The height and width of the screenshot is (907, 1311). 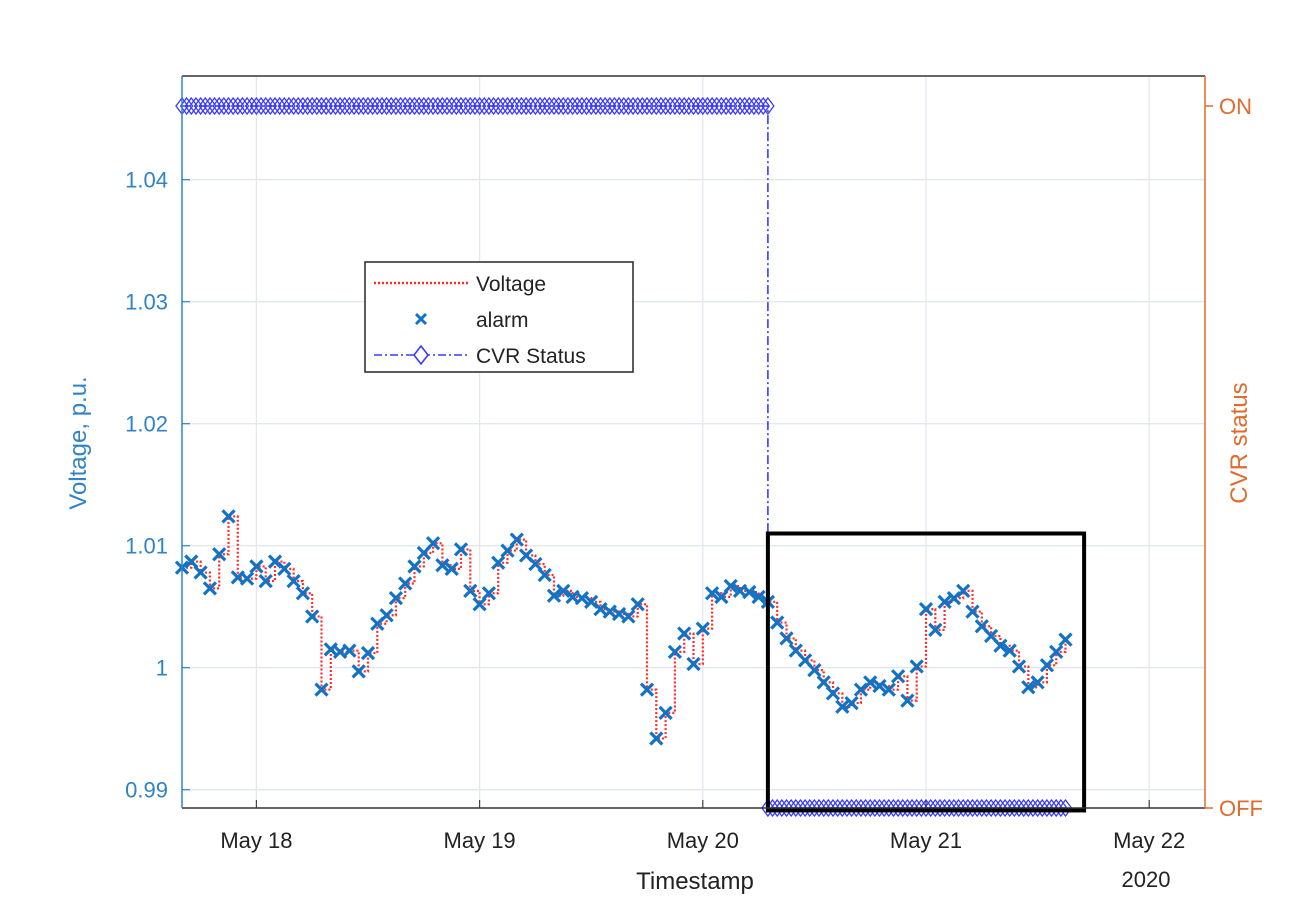 I want to click on legend-cvr-label: CVR Status, so click(x=531, y=356).